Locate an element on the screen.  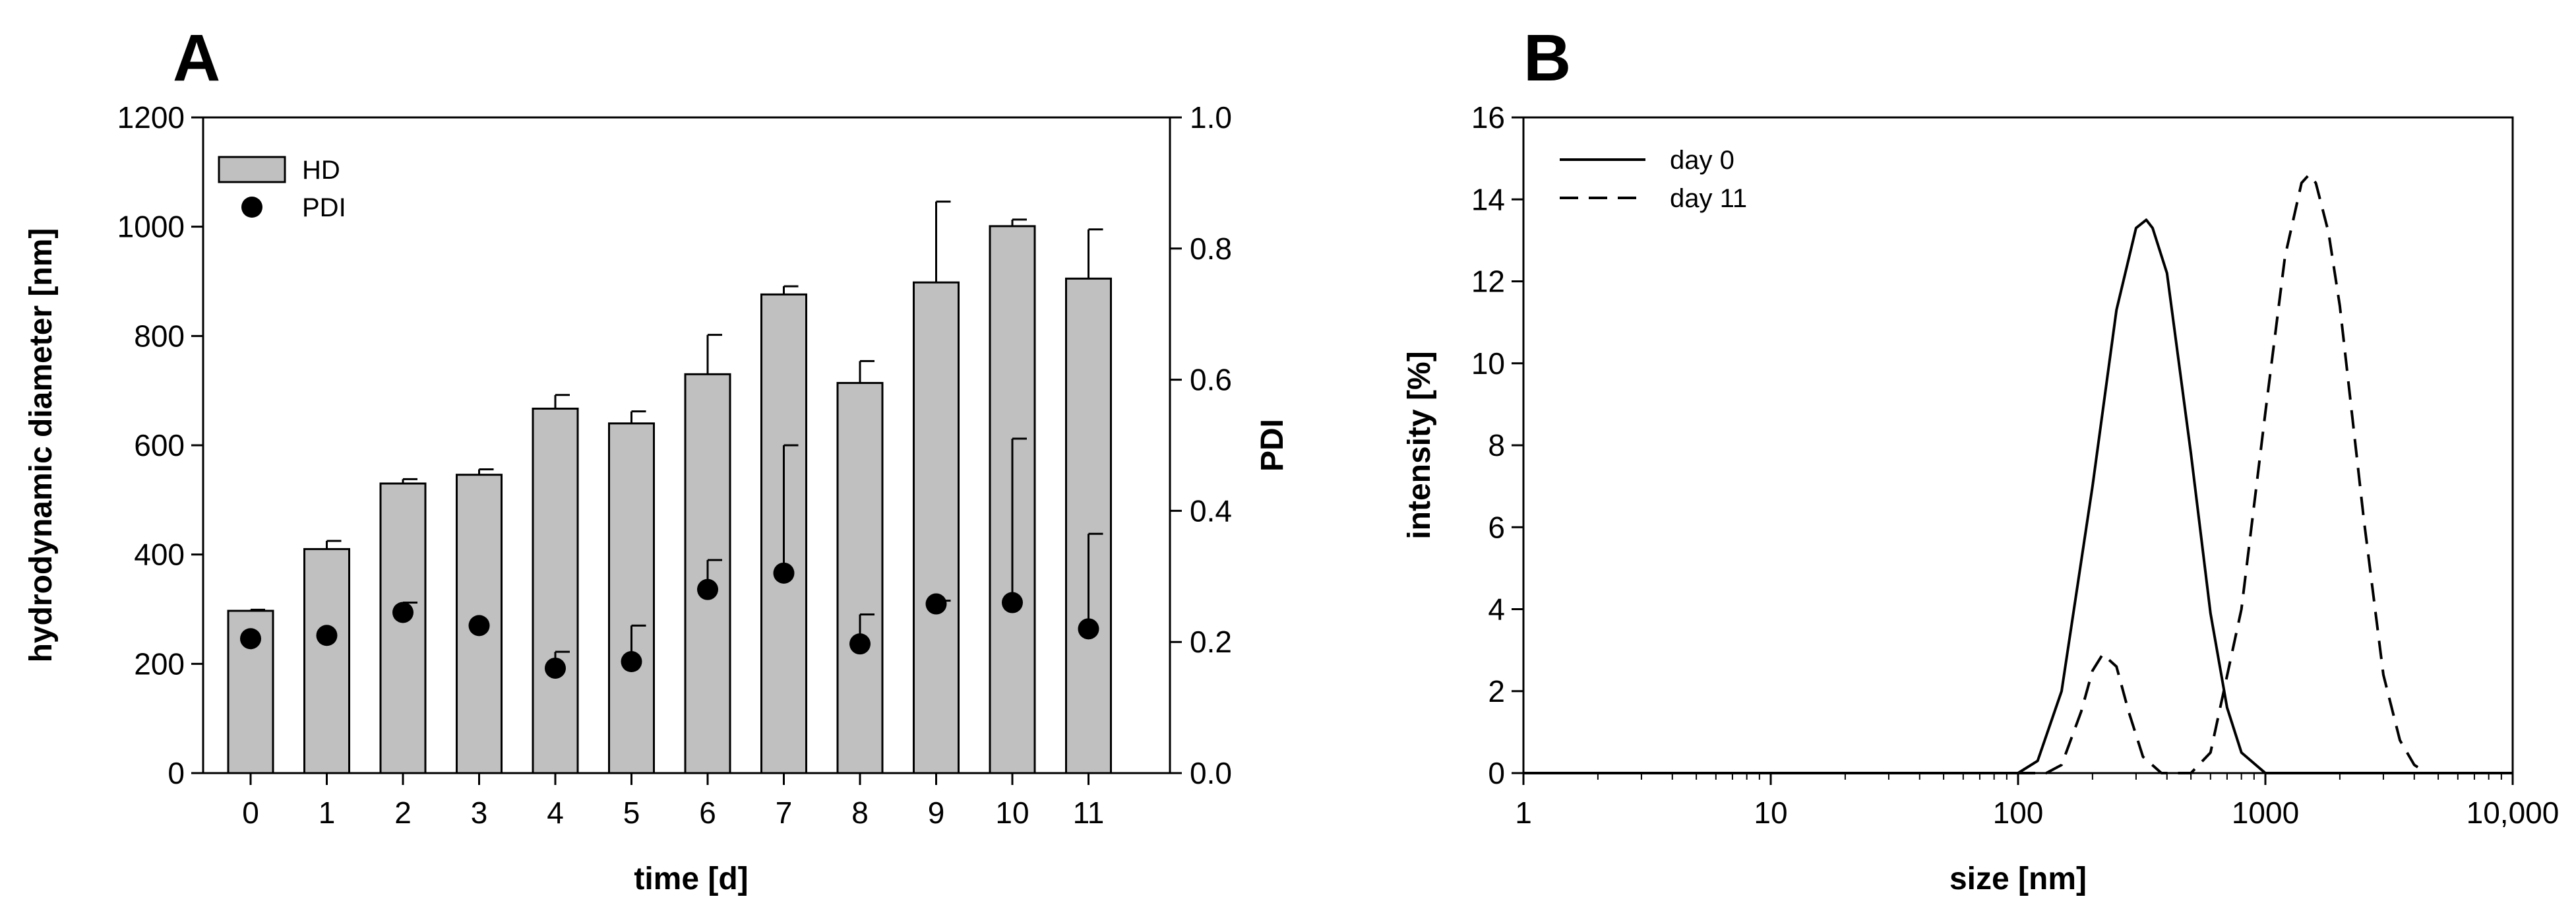
legend-label-pdi: PDI is located at coordinates (324, 208).